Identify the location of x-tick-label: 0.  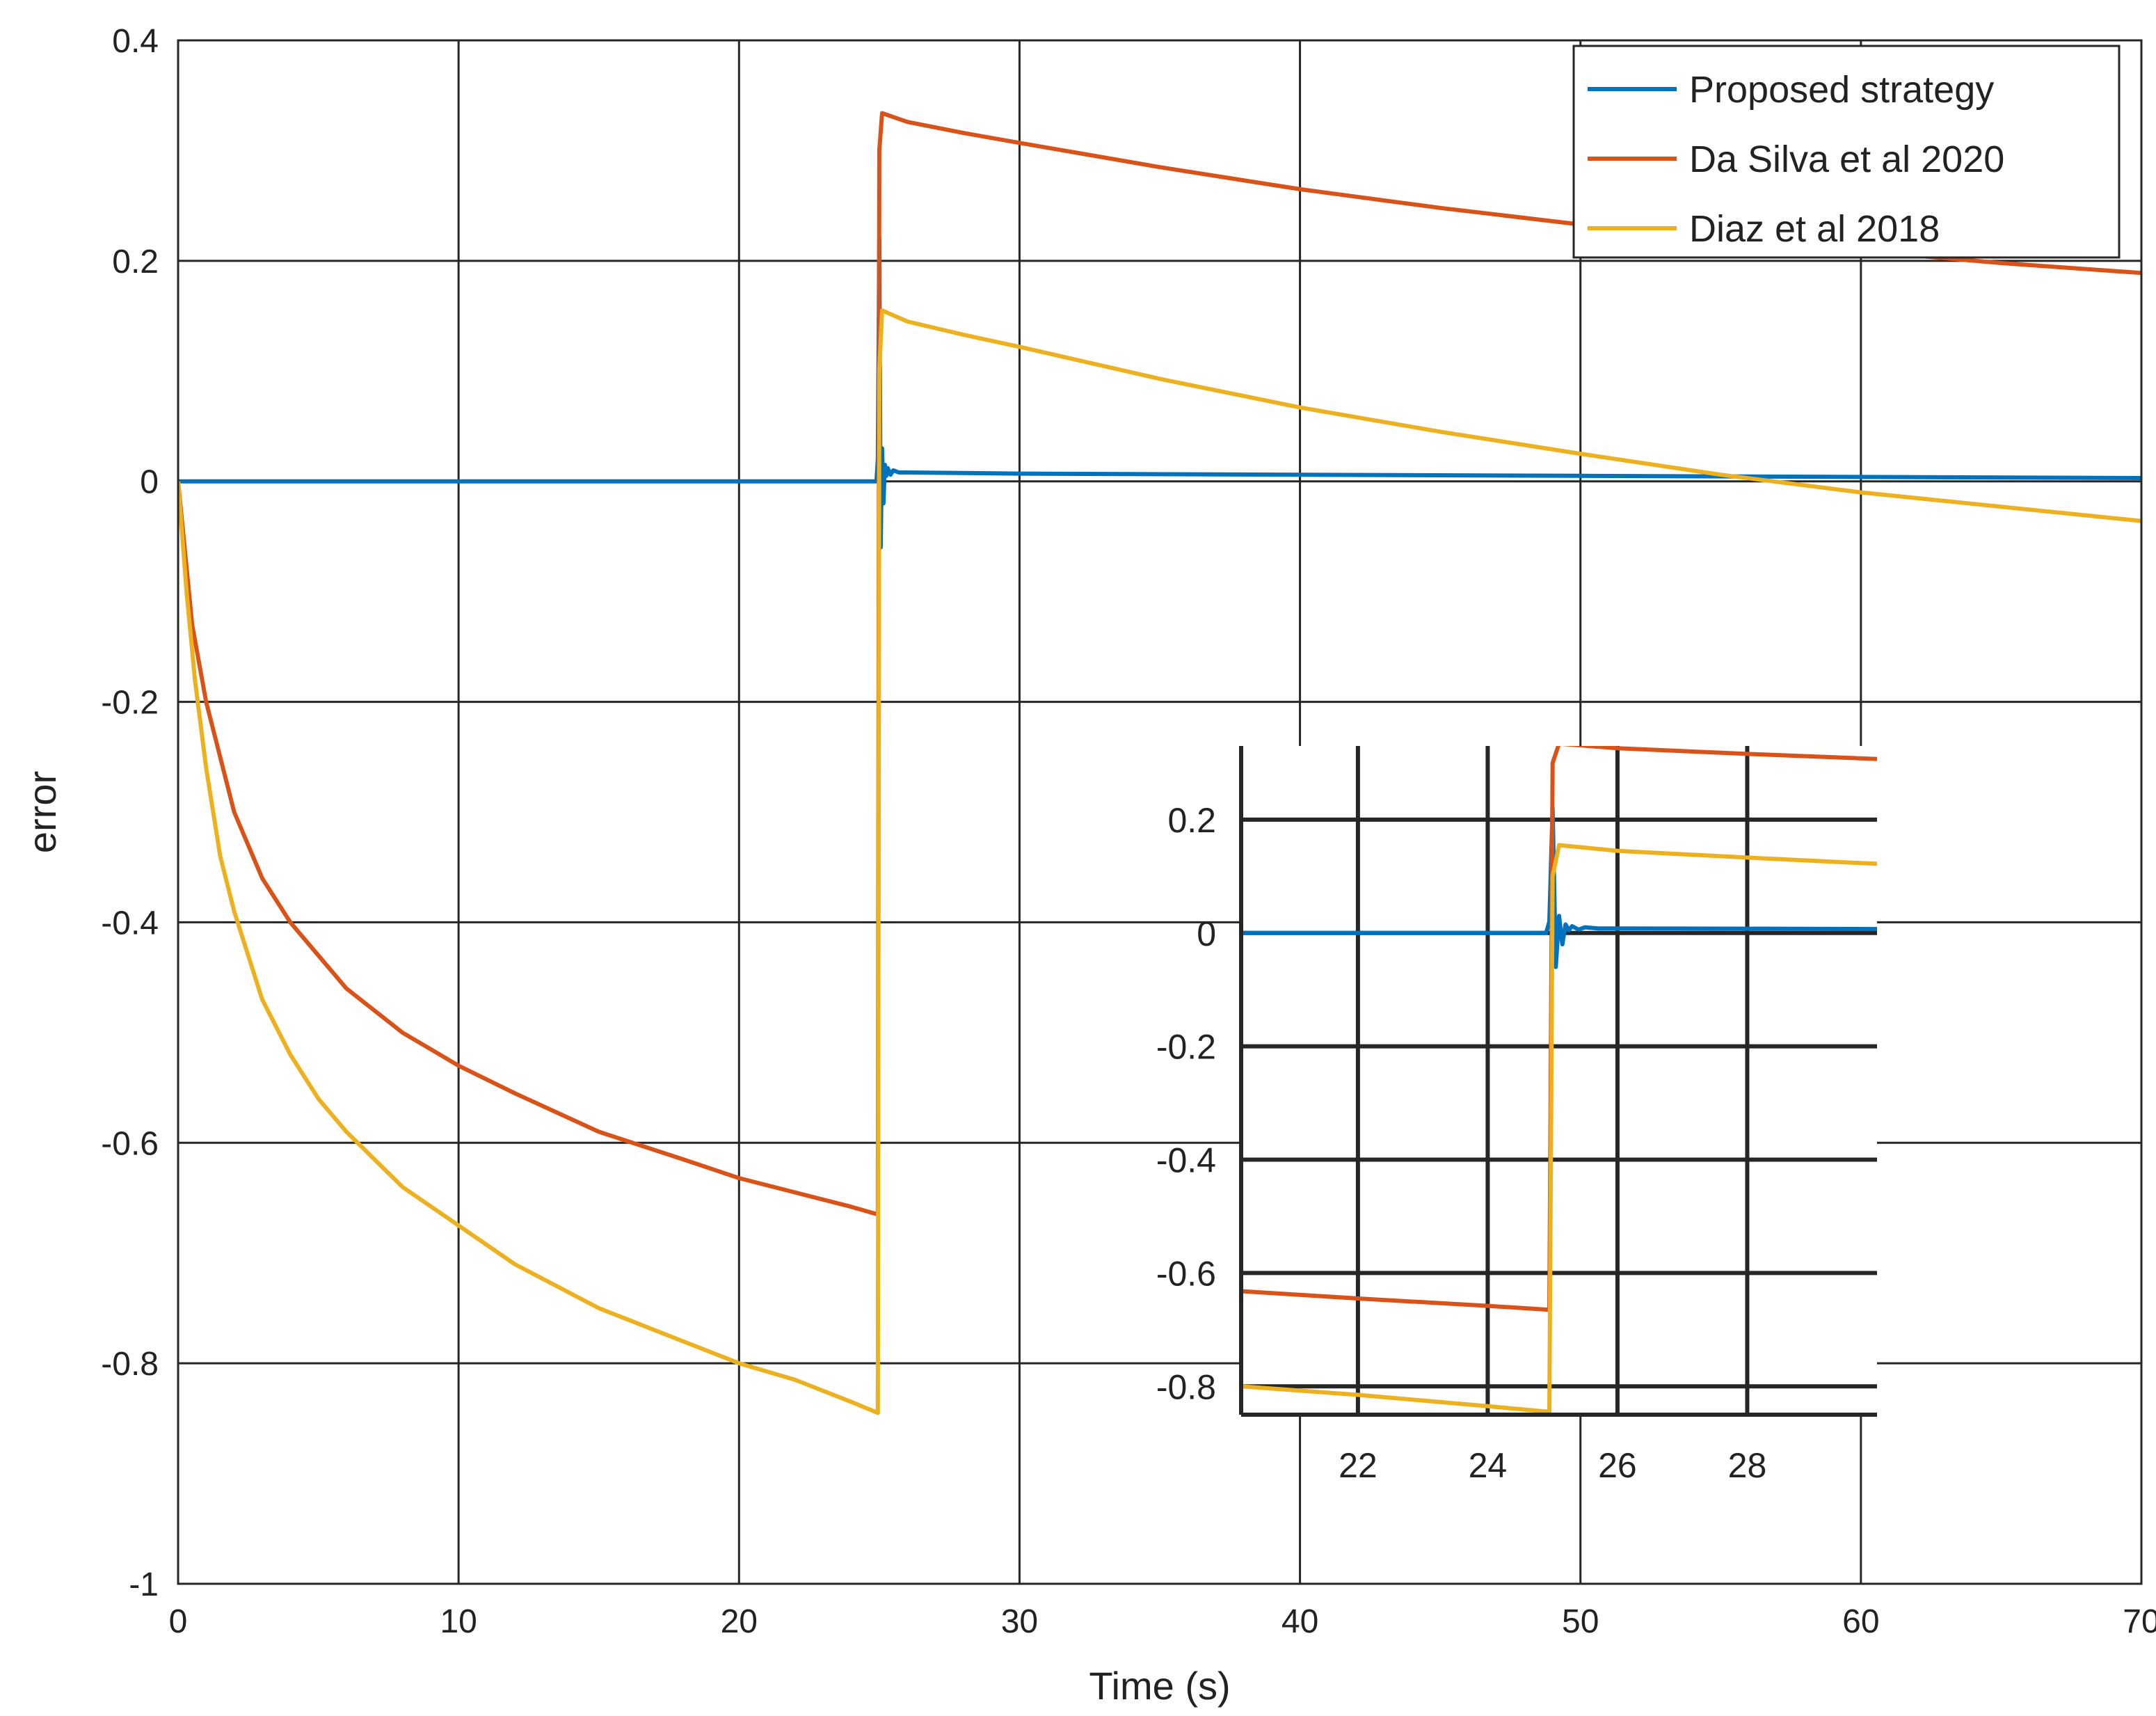
(178, 1621).